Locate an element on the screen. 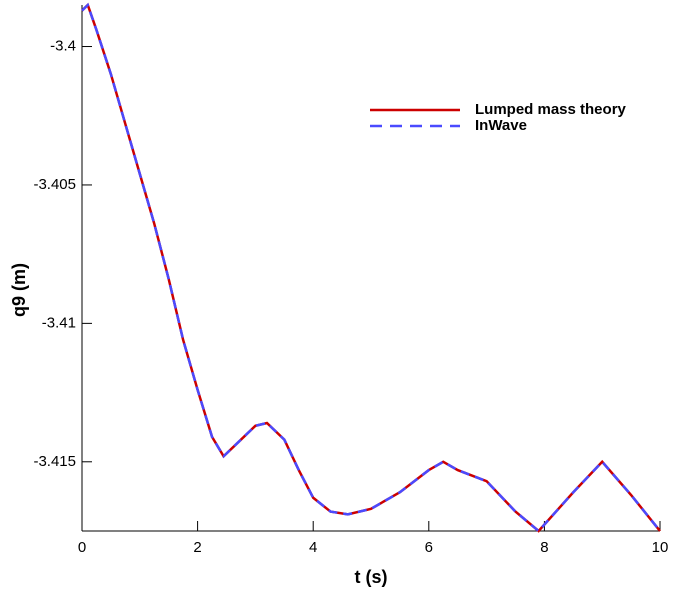 The height and width of the screenshot is (589, 686). y-axis-title: q9 (m) is located at coordinates (19, 290).